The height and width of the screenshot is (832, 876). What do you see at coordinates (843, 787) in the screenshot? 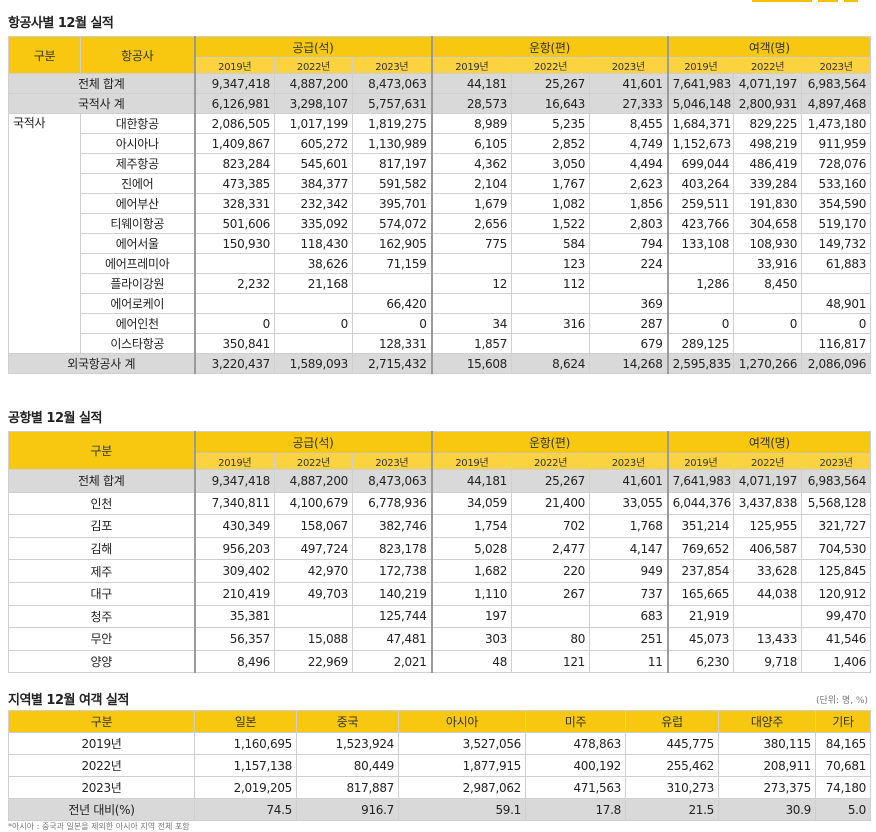
I see `value-cell: 74,180` at bounding box center [843, 787].